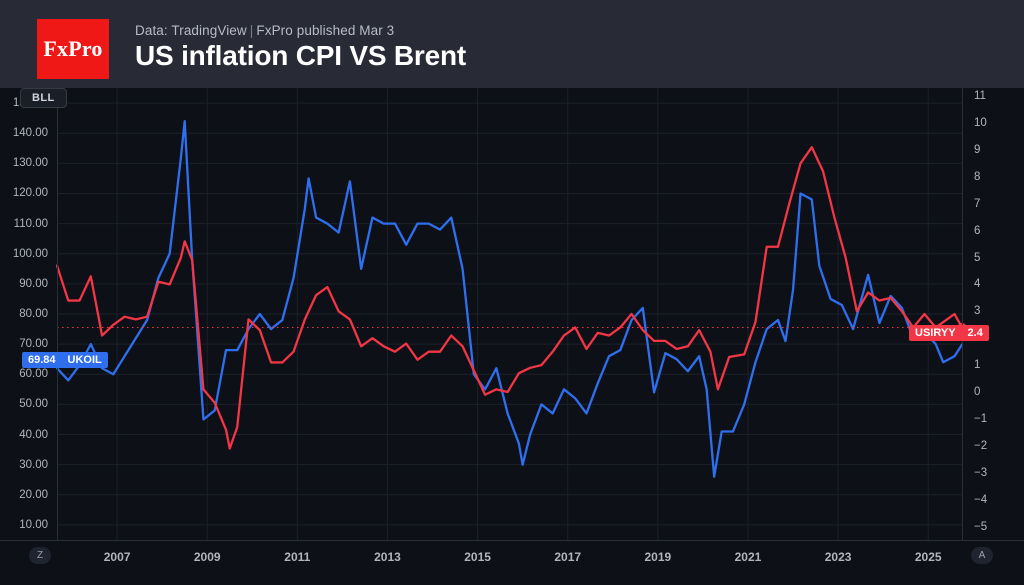  Describe the element at coordinates (43, 98) in the screenshot. I see `symbol-badge: BLL` at that location.